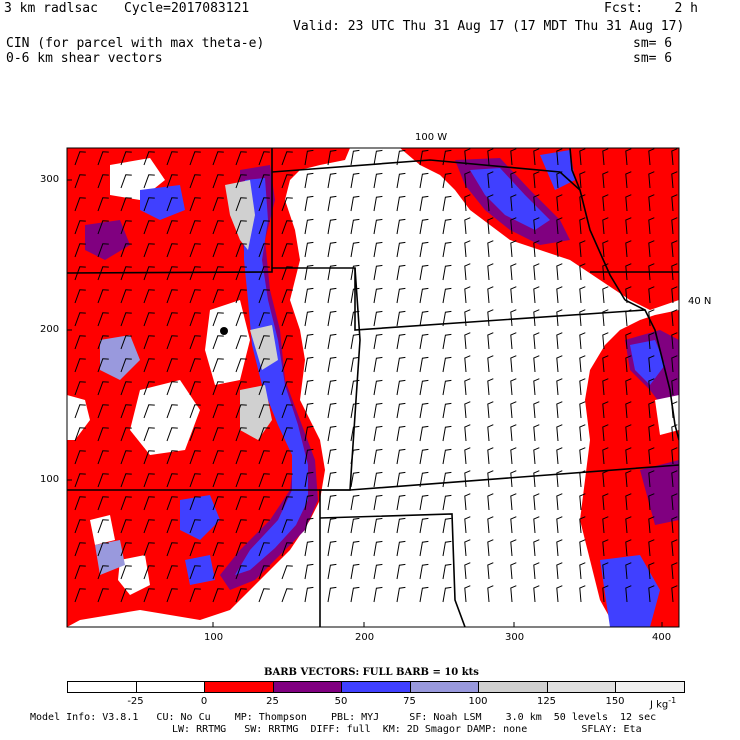  Describe the element at coordinates (672, 700) in the screenshot. I see `units-exponent: -1` at that location.